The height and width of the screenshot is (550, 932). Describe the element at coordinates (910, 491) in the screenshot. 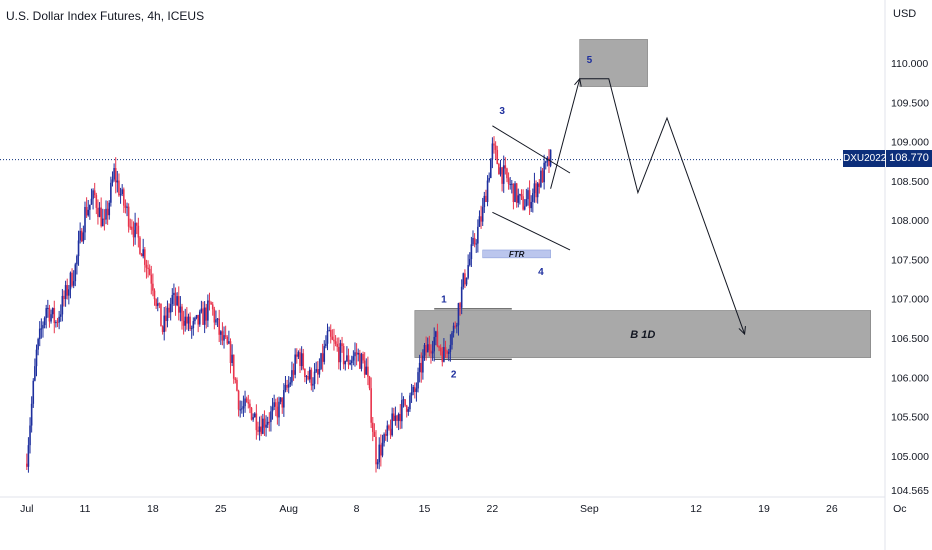

I see `y-tick-label: 104.565` at that location.